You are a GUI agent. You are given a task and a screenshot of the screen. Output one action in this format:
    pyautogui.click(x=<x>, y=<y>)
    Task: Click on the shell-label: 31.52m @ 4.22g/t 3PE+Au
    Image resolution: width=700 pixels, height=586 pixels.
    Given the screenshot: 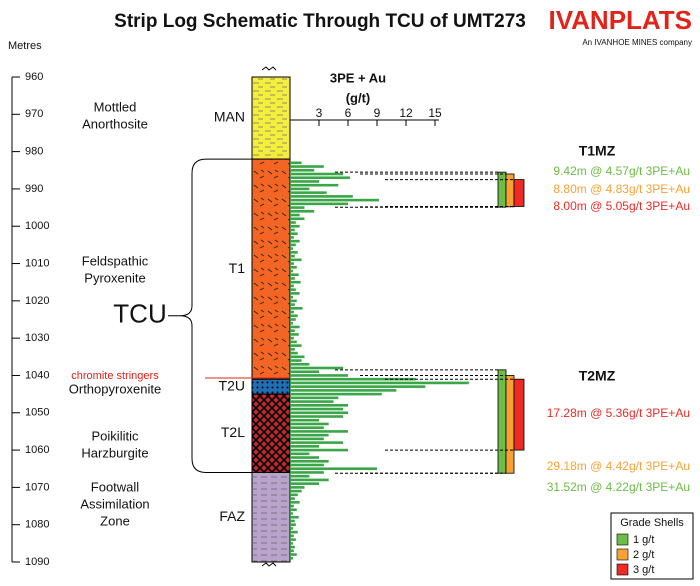 What is the action you would take?
    pyautogui.click(x=618, y=487)
    